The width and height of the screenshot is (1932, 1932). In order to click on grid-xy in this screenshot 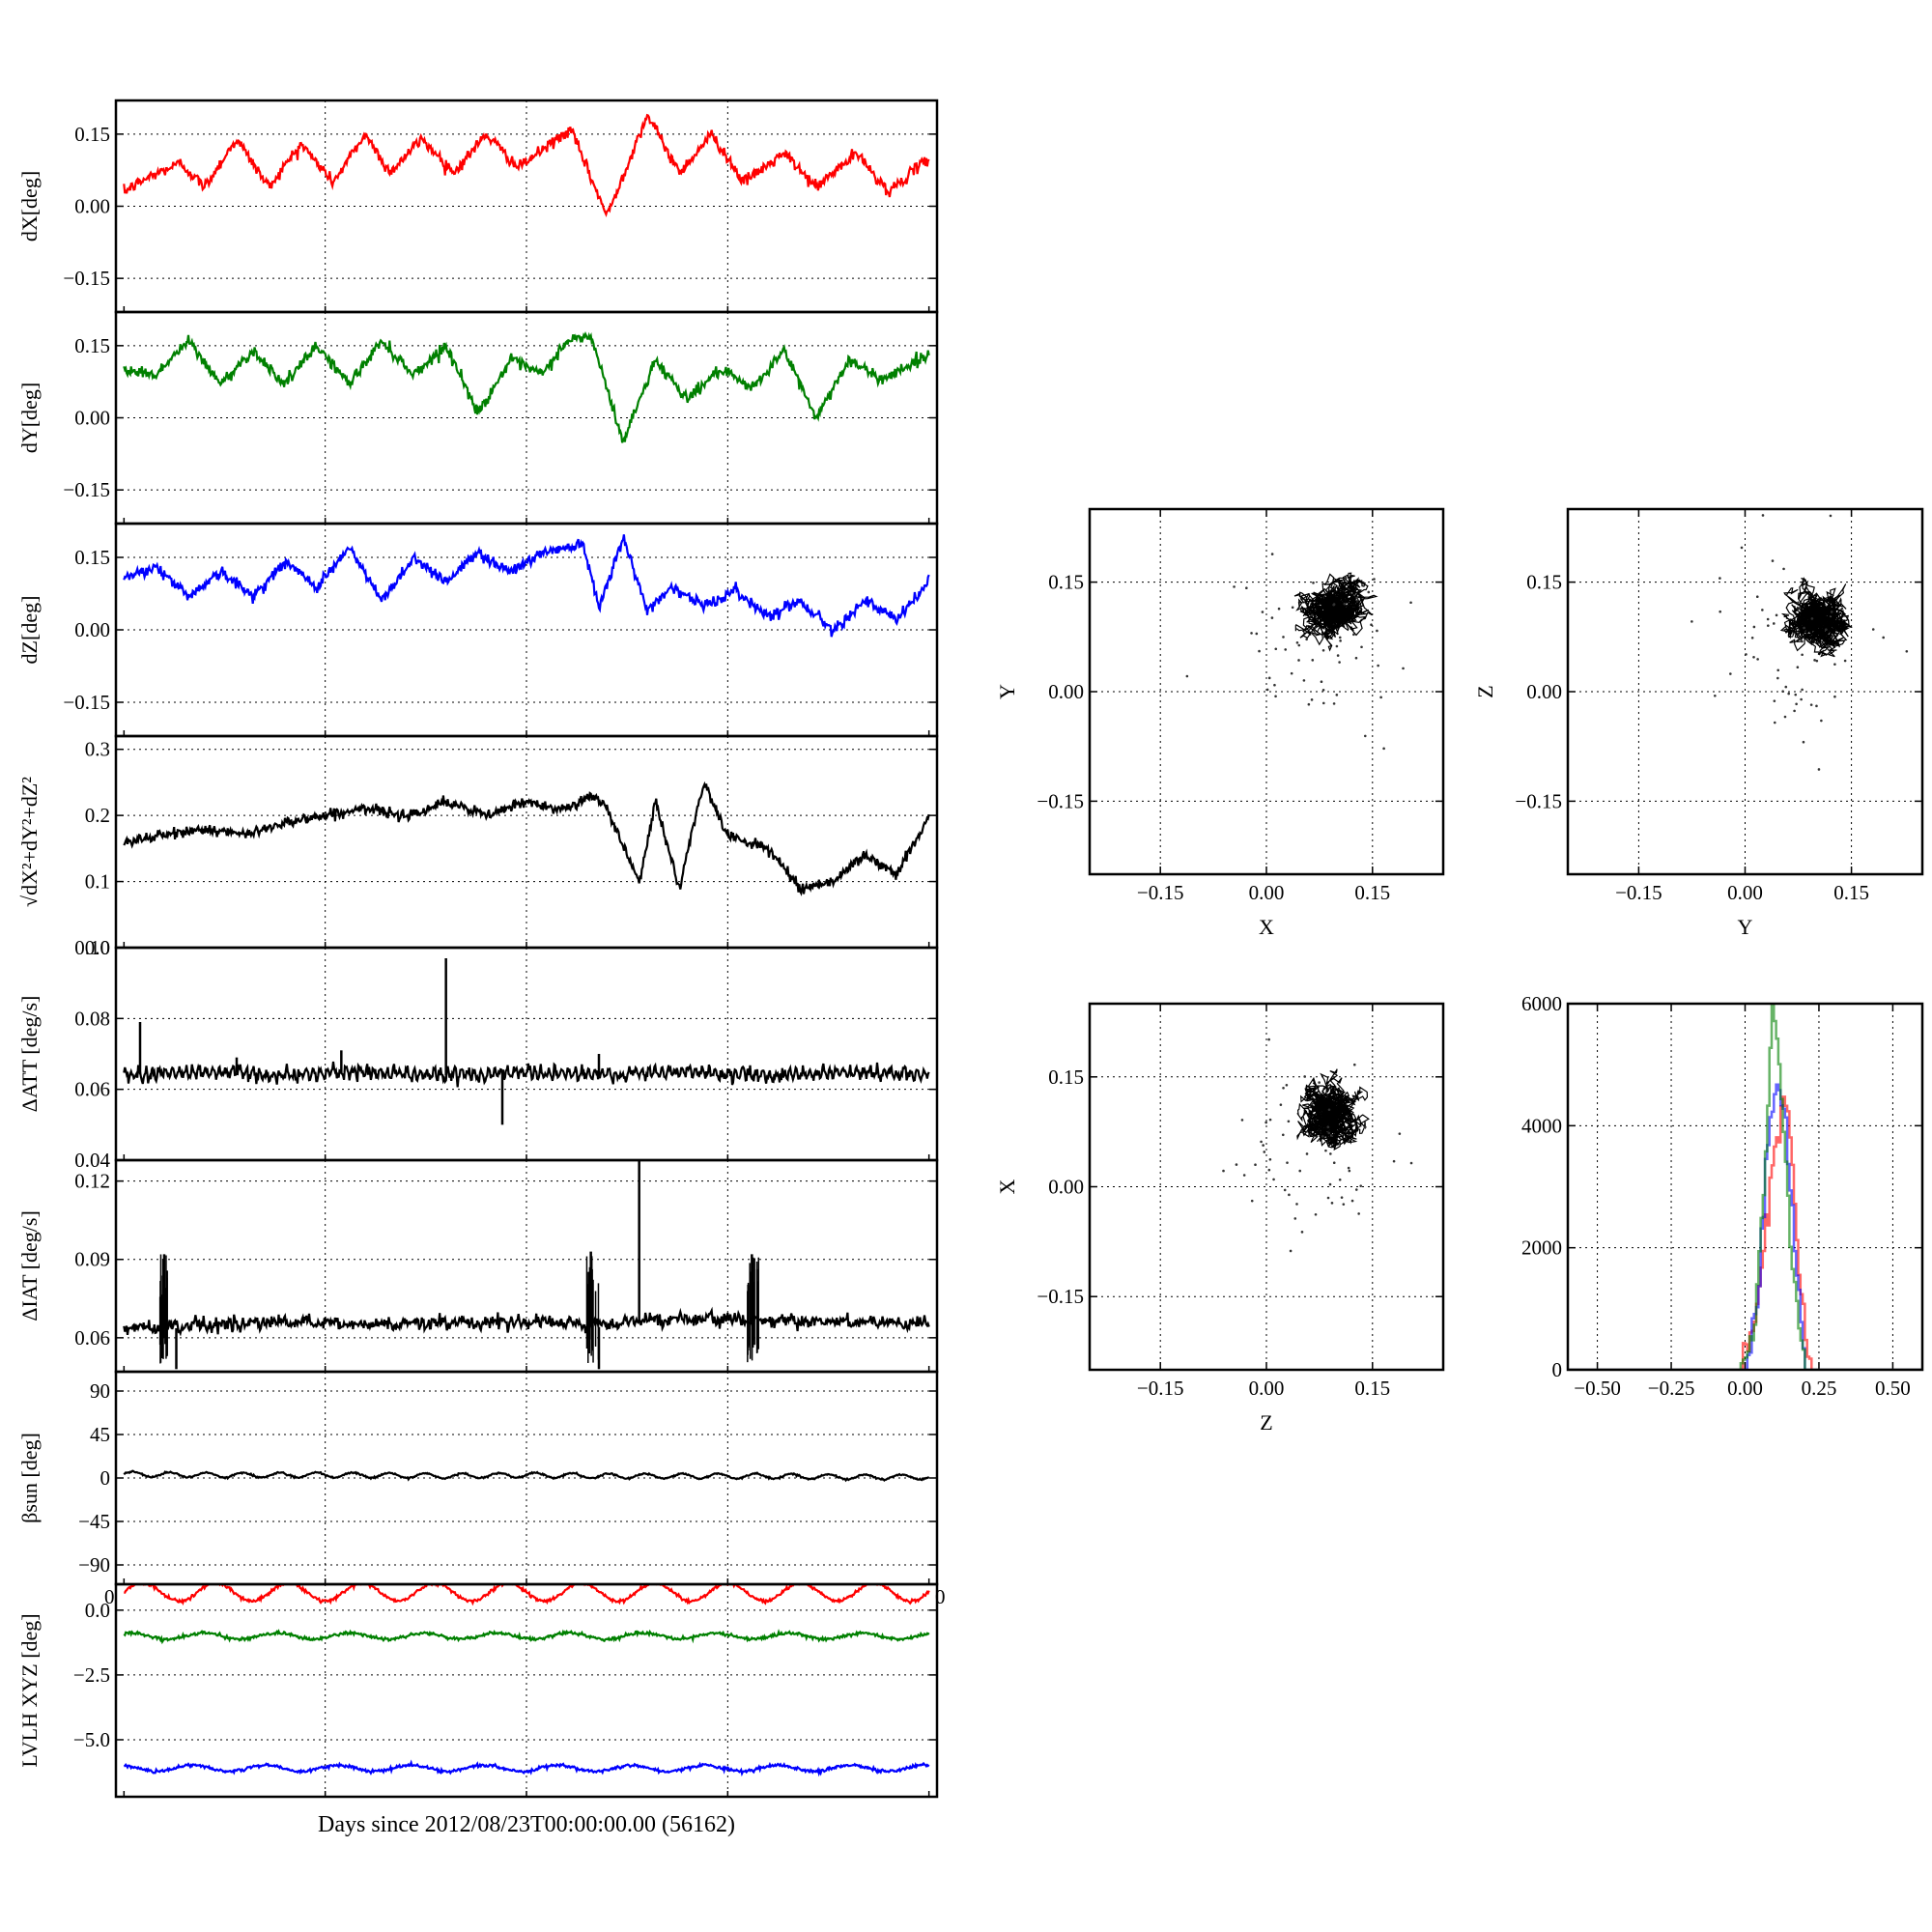, I will do `click(1266, 691)`.